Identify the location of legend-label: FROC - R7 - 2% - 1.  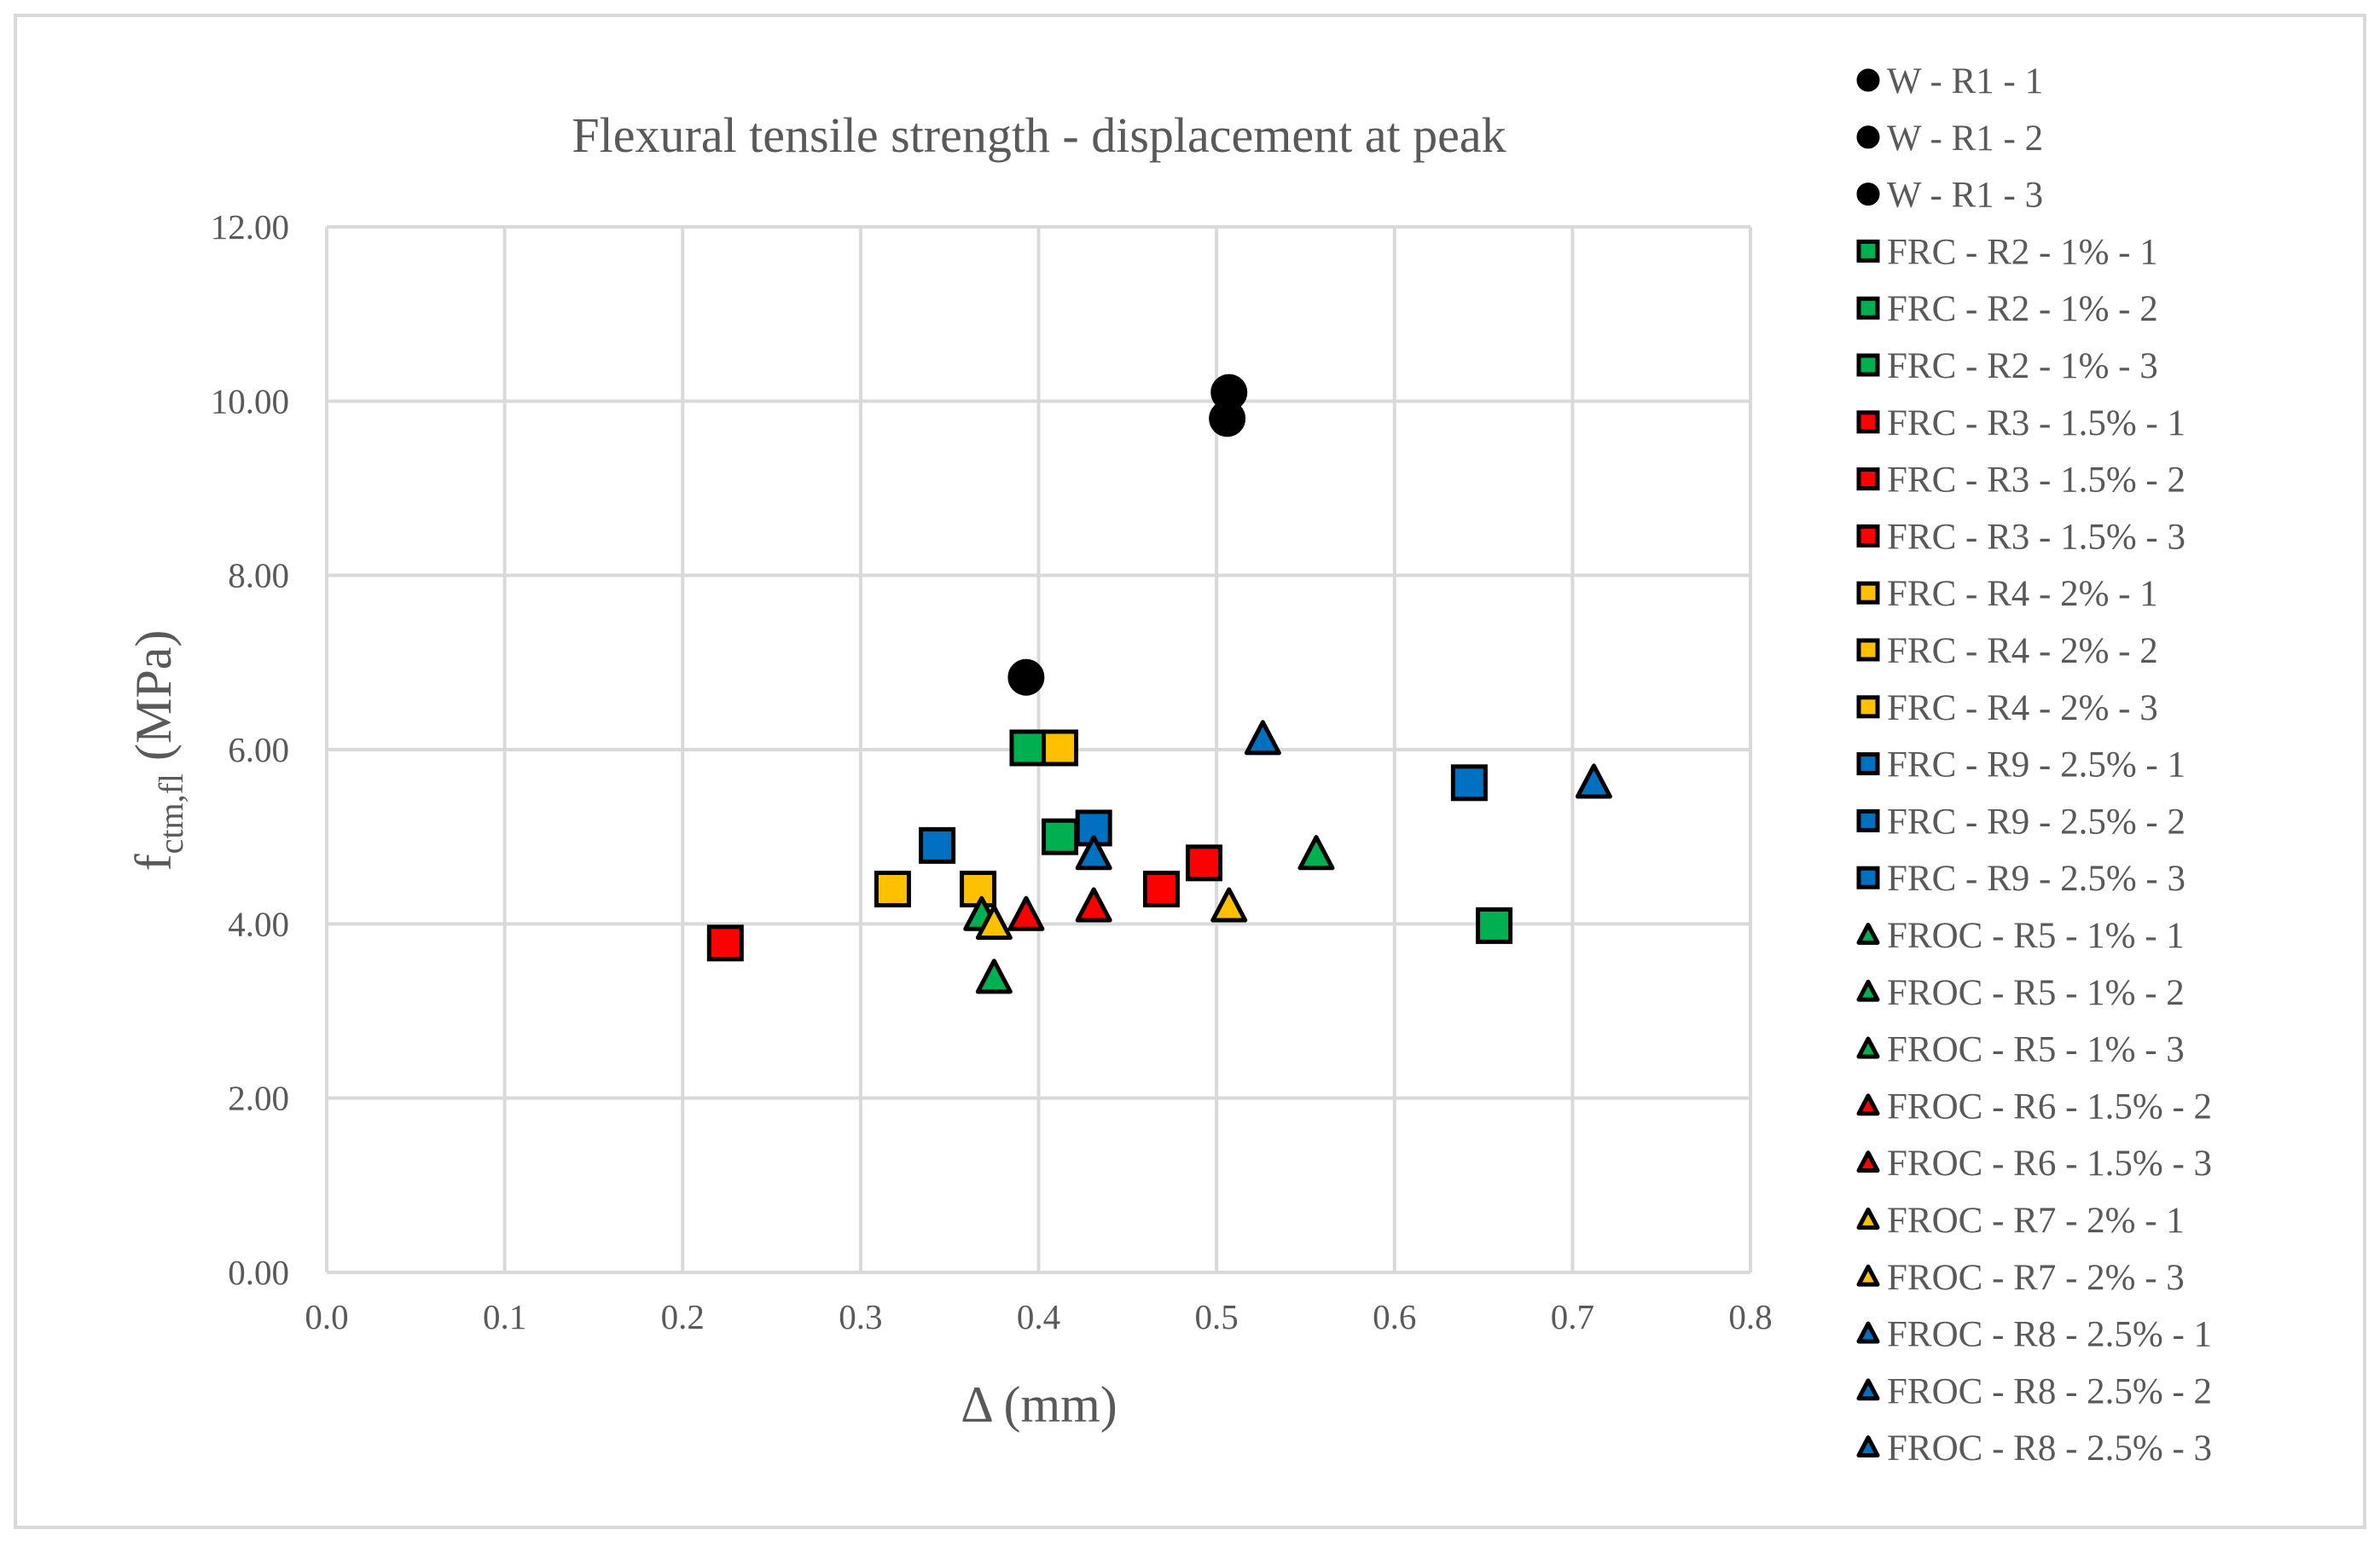
(2036, 1221).